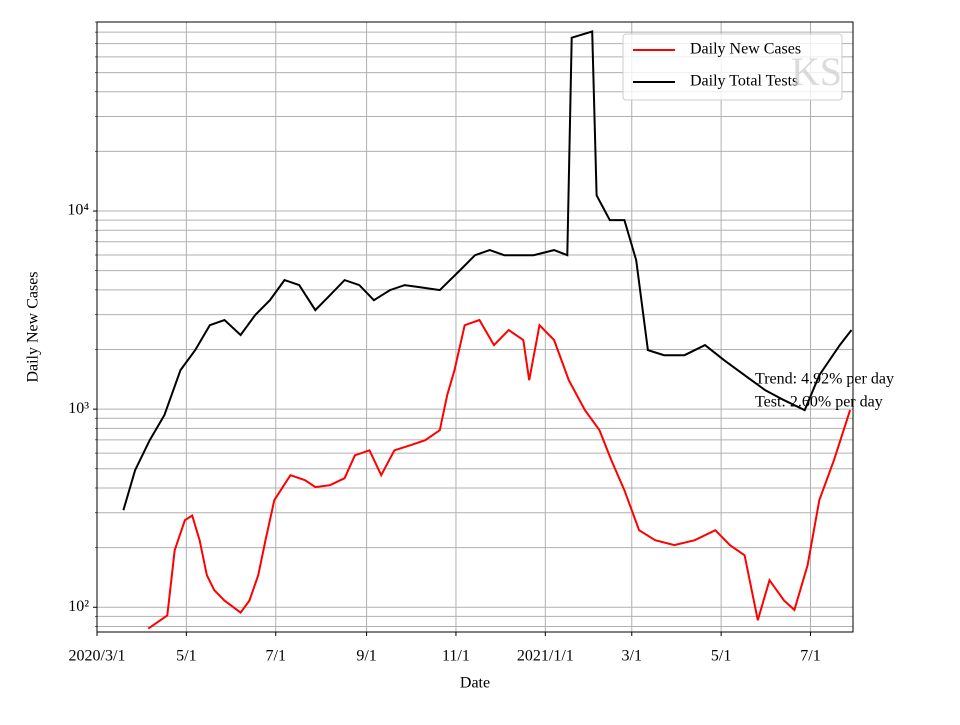  I want to click on y-axis-label: Daily New Cases, so click(33, 326).